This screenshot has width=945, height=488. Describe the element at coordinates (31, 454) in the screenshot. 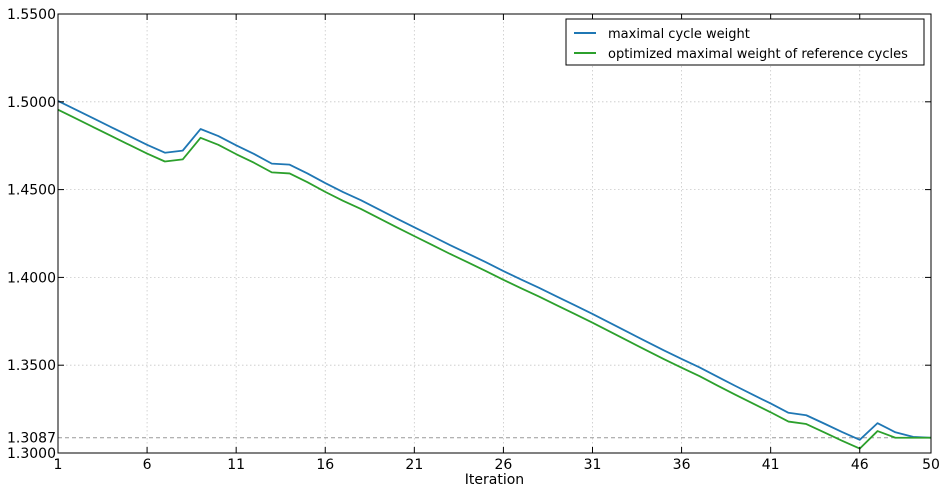

I see `y-tick-label: 1.3000` at that location.